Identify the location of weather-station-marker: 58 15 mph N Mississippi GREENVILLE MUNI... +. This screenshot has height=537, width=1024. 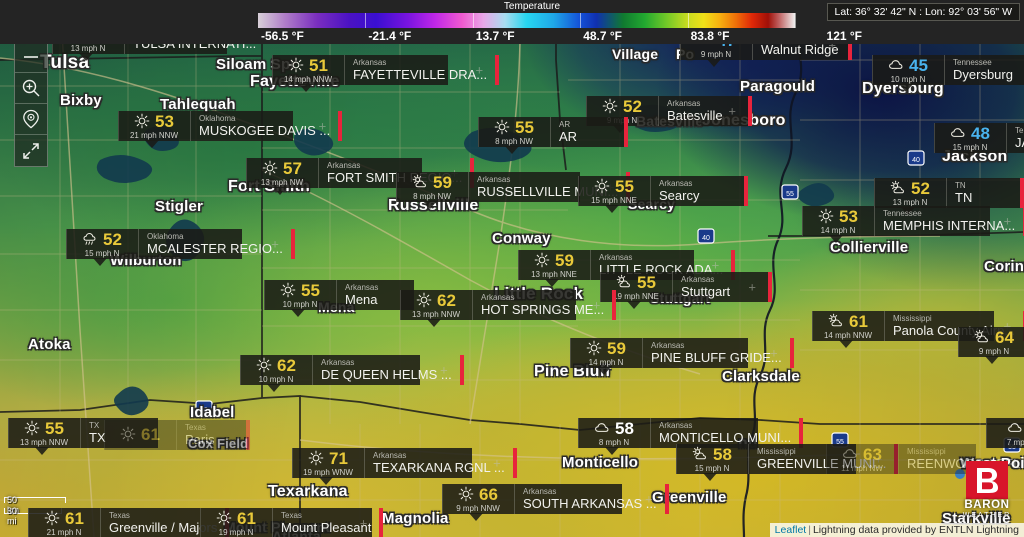
(787, 462).